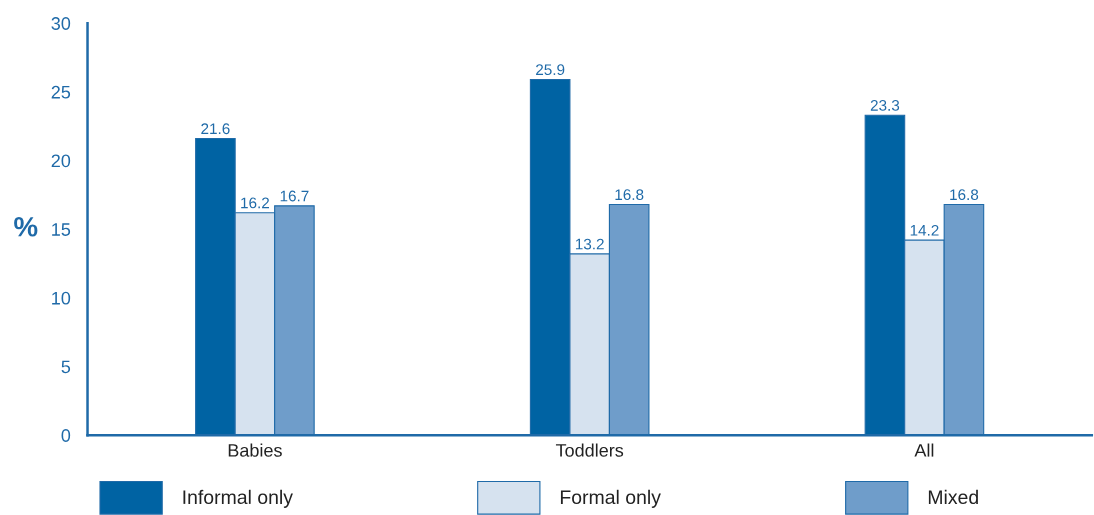  Describe the element at coordinates (294, 196) in the screenshot. I see `data-label: 16.7` at that location.